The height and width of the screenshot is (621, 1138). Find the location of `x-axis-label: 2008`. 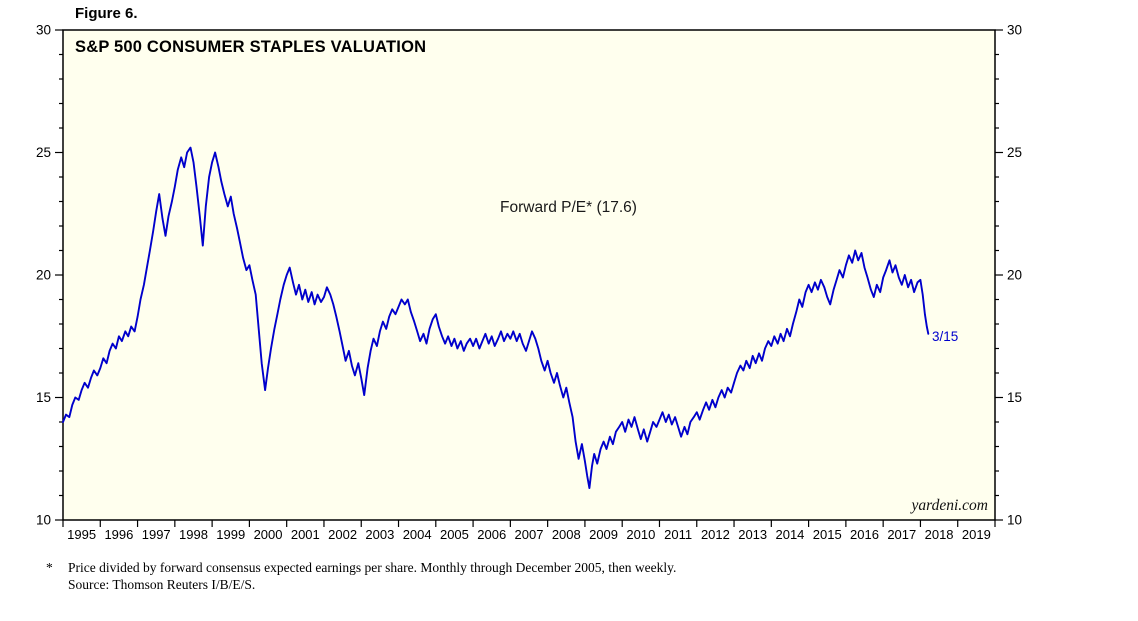

x-axis-label: 2008 is located at coordinates (566, 534).